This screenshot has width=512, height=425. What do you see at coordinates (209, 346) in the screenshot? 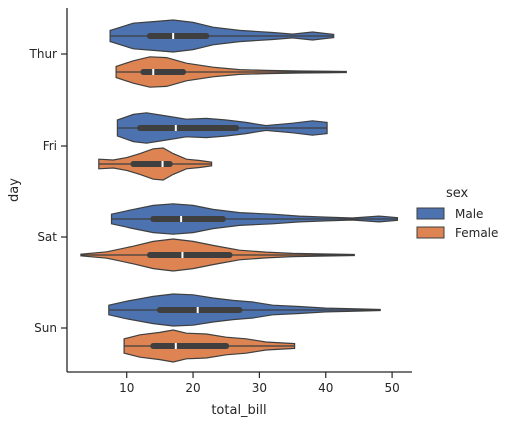
I see `violin-female-sun` at bounding box center [209, 346].